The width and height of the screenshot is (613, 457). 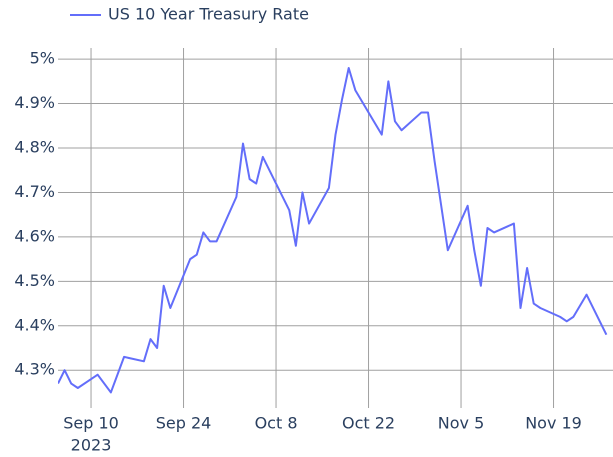 What do you see at coordinates (91, 445) in the screenshot?
I see `x-tick-sublabel: 2023` at bounding box center [91, 445].